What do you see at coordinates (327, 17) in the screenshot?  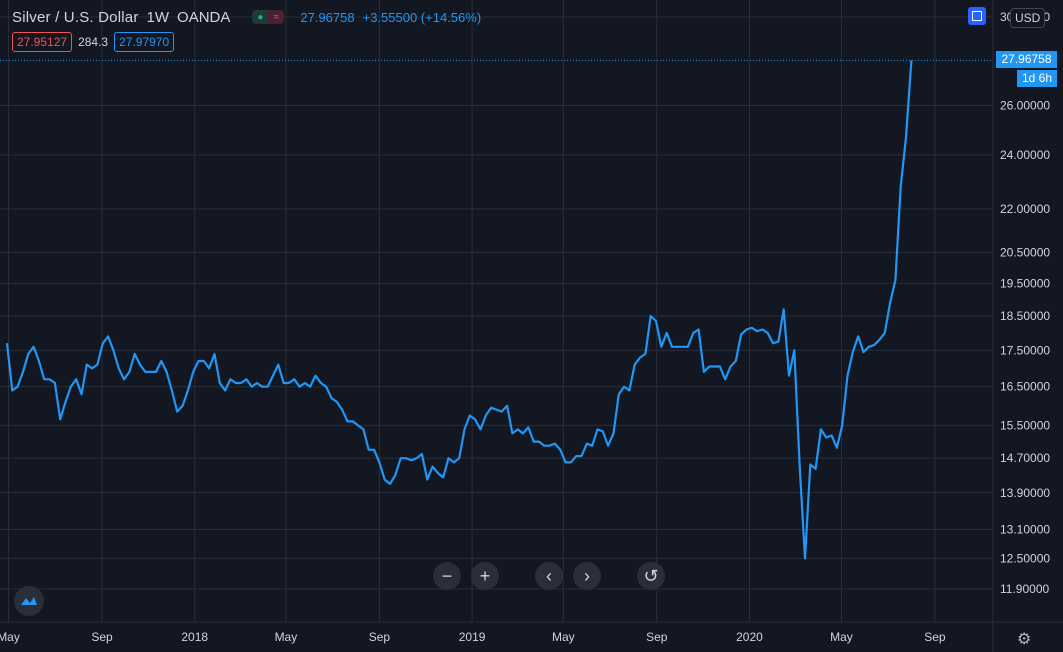 I see `last-price: 27.96758` at bounding box center [327, 17].